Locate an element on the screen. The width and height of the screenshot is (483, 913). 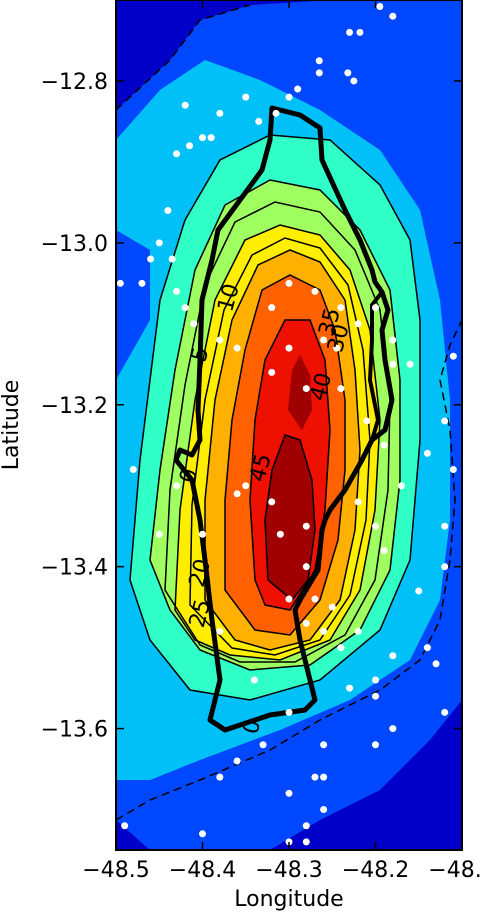
y-tick-label: −13.0 is located at coordinates (74, 244).